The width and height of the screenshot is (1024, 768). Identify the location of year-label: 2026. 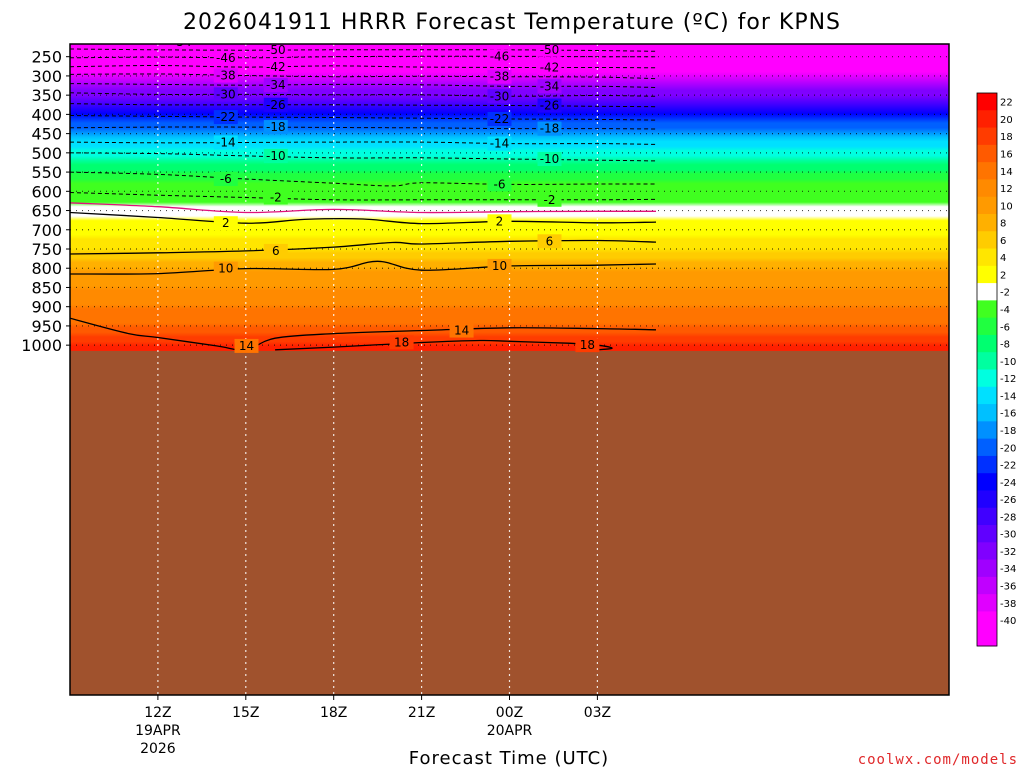
(158, 749).